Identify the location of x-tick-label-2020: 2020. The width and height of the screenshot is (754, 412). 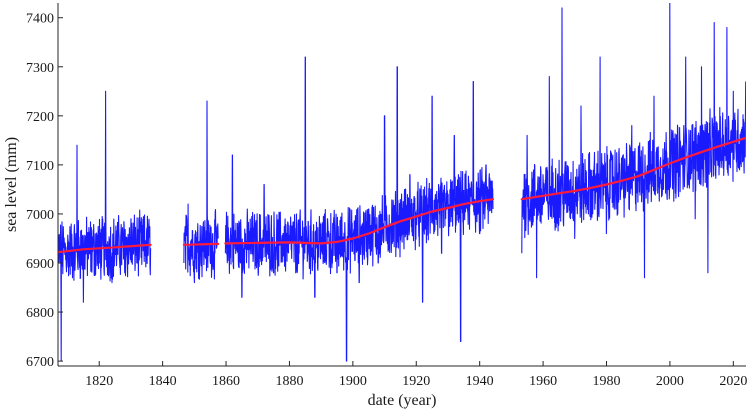
(733, 381).